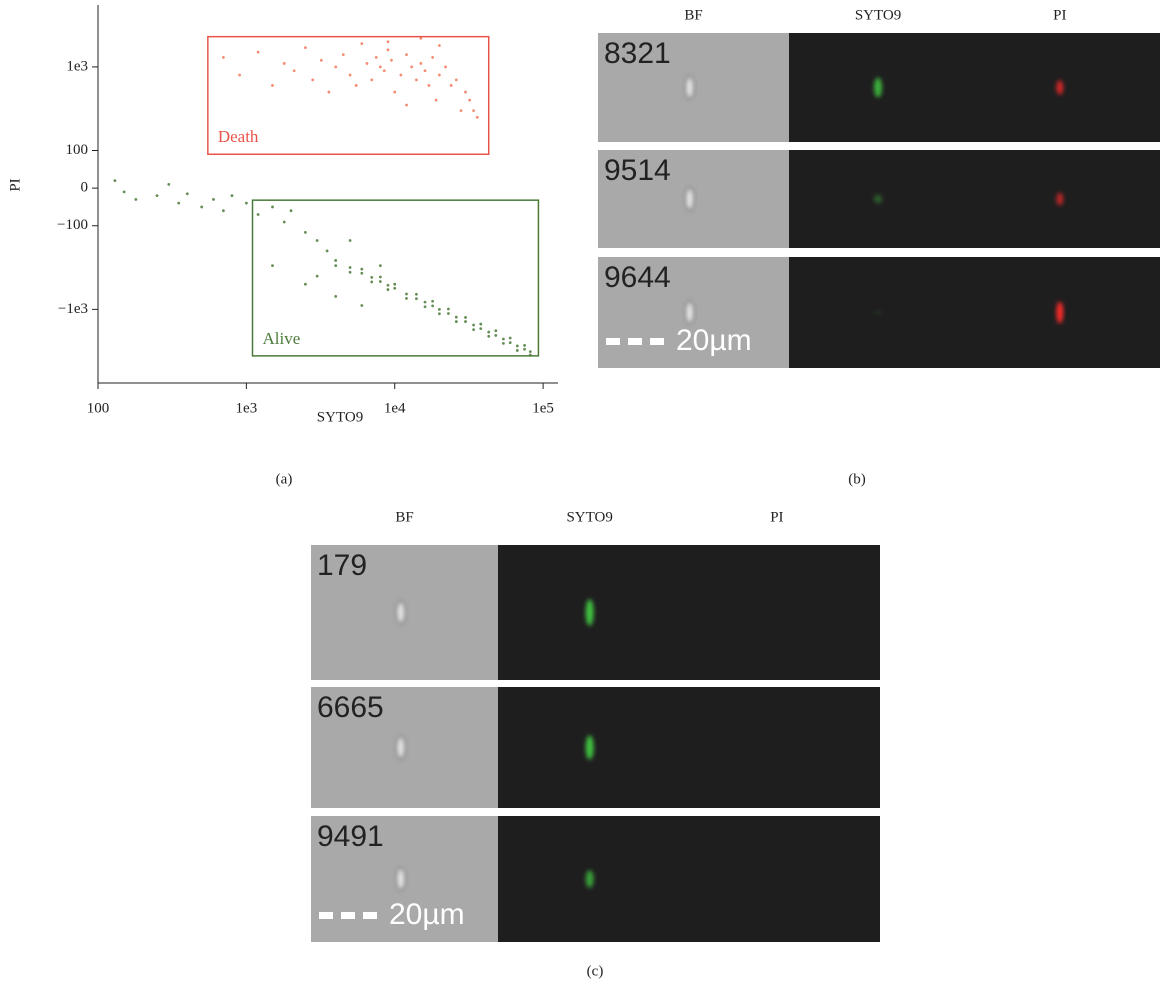 The image size is (1160, 989). What do you see at coordinates (73, 309) in the screenshot?
I see `y-tick-label: −1e3` at bounding box center [73, 309].